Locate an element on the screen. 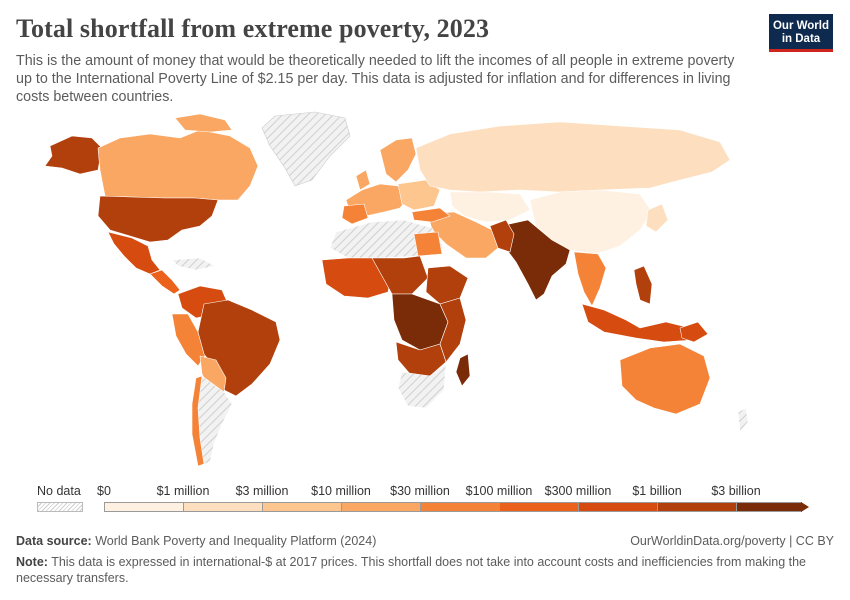  region-new-zealand is located at coordinates (743, 420).